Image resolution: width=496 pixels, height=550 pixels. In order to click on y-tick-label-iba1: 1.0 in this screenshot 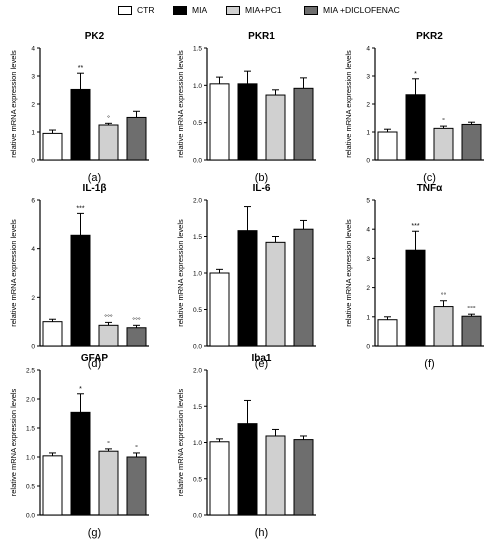, I will do `click(197, 443)`.